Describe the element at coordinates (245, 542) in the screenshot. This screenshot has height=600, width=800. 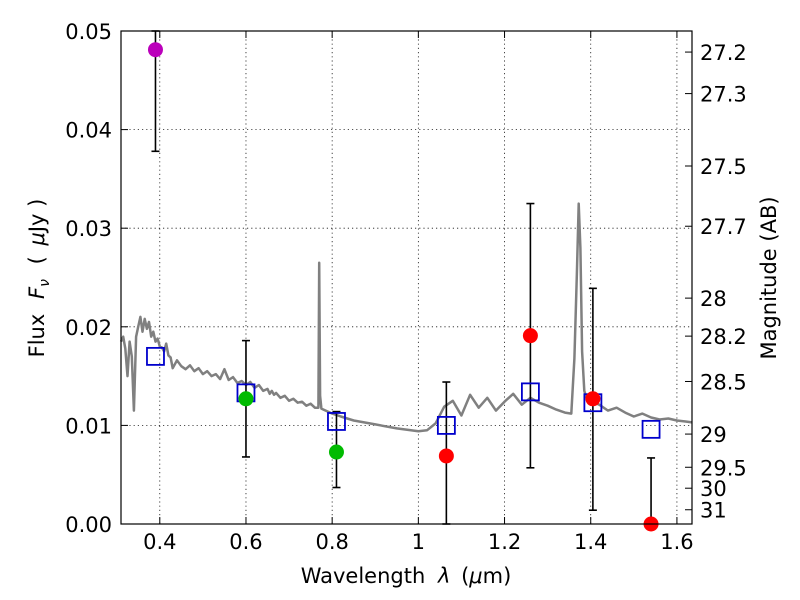
I see `x-tick-label: 0.6` at that location.